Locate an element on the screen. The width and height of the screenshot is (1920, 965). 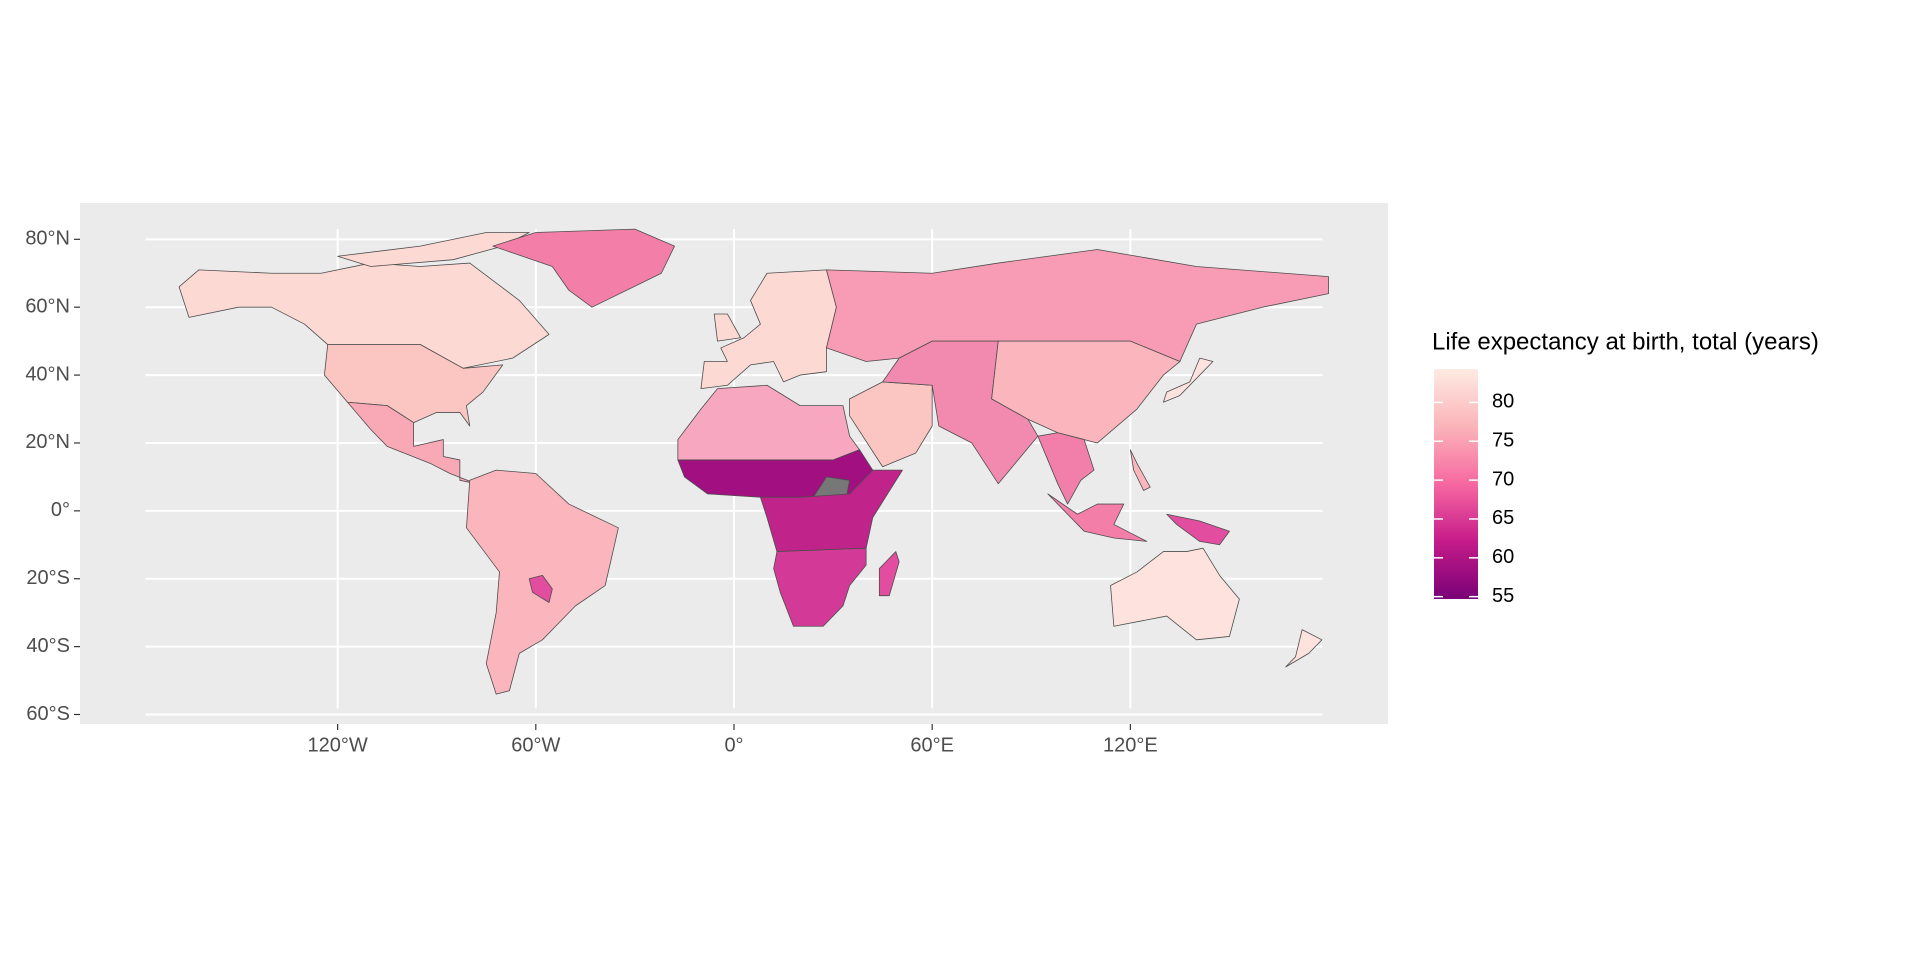
central-america is located at coordinates (412, 442).